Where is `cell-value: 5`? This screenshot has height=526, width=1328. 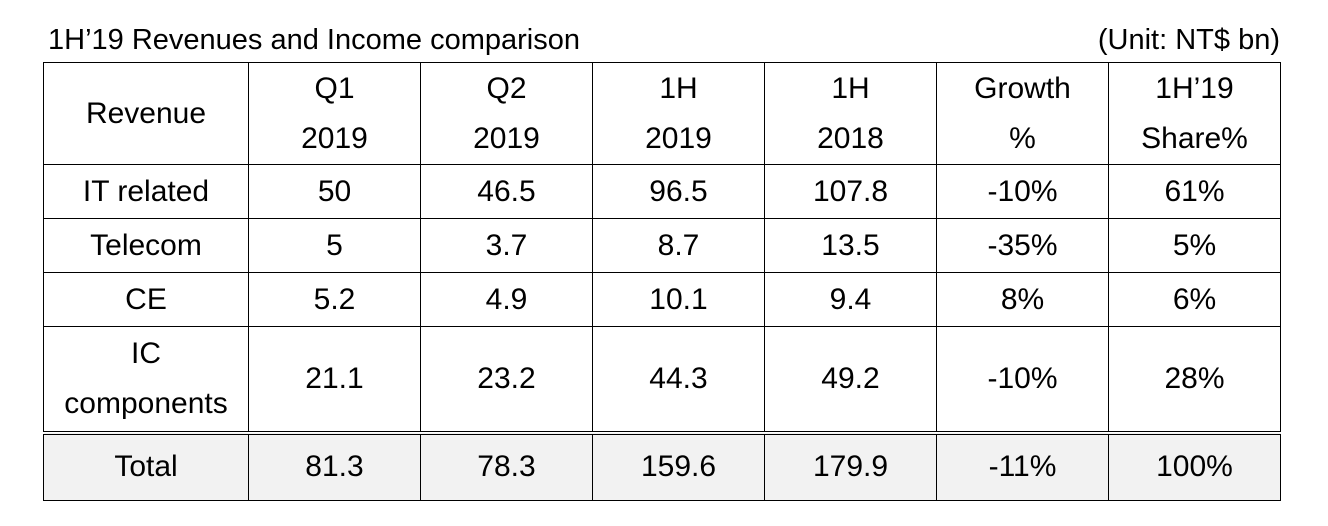 cell-value: 5 is located at coordinates (334, 245).